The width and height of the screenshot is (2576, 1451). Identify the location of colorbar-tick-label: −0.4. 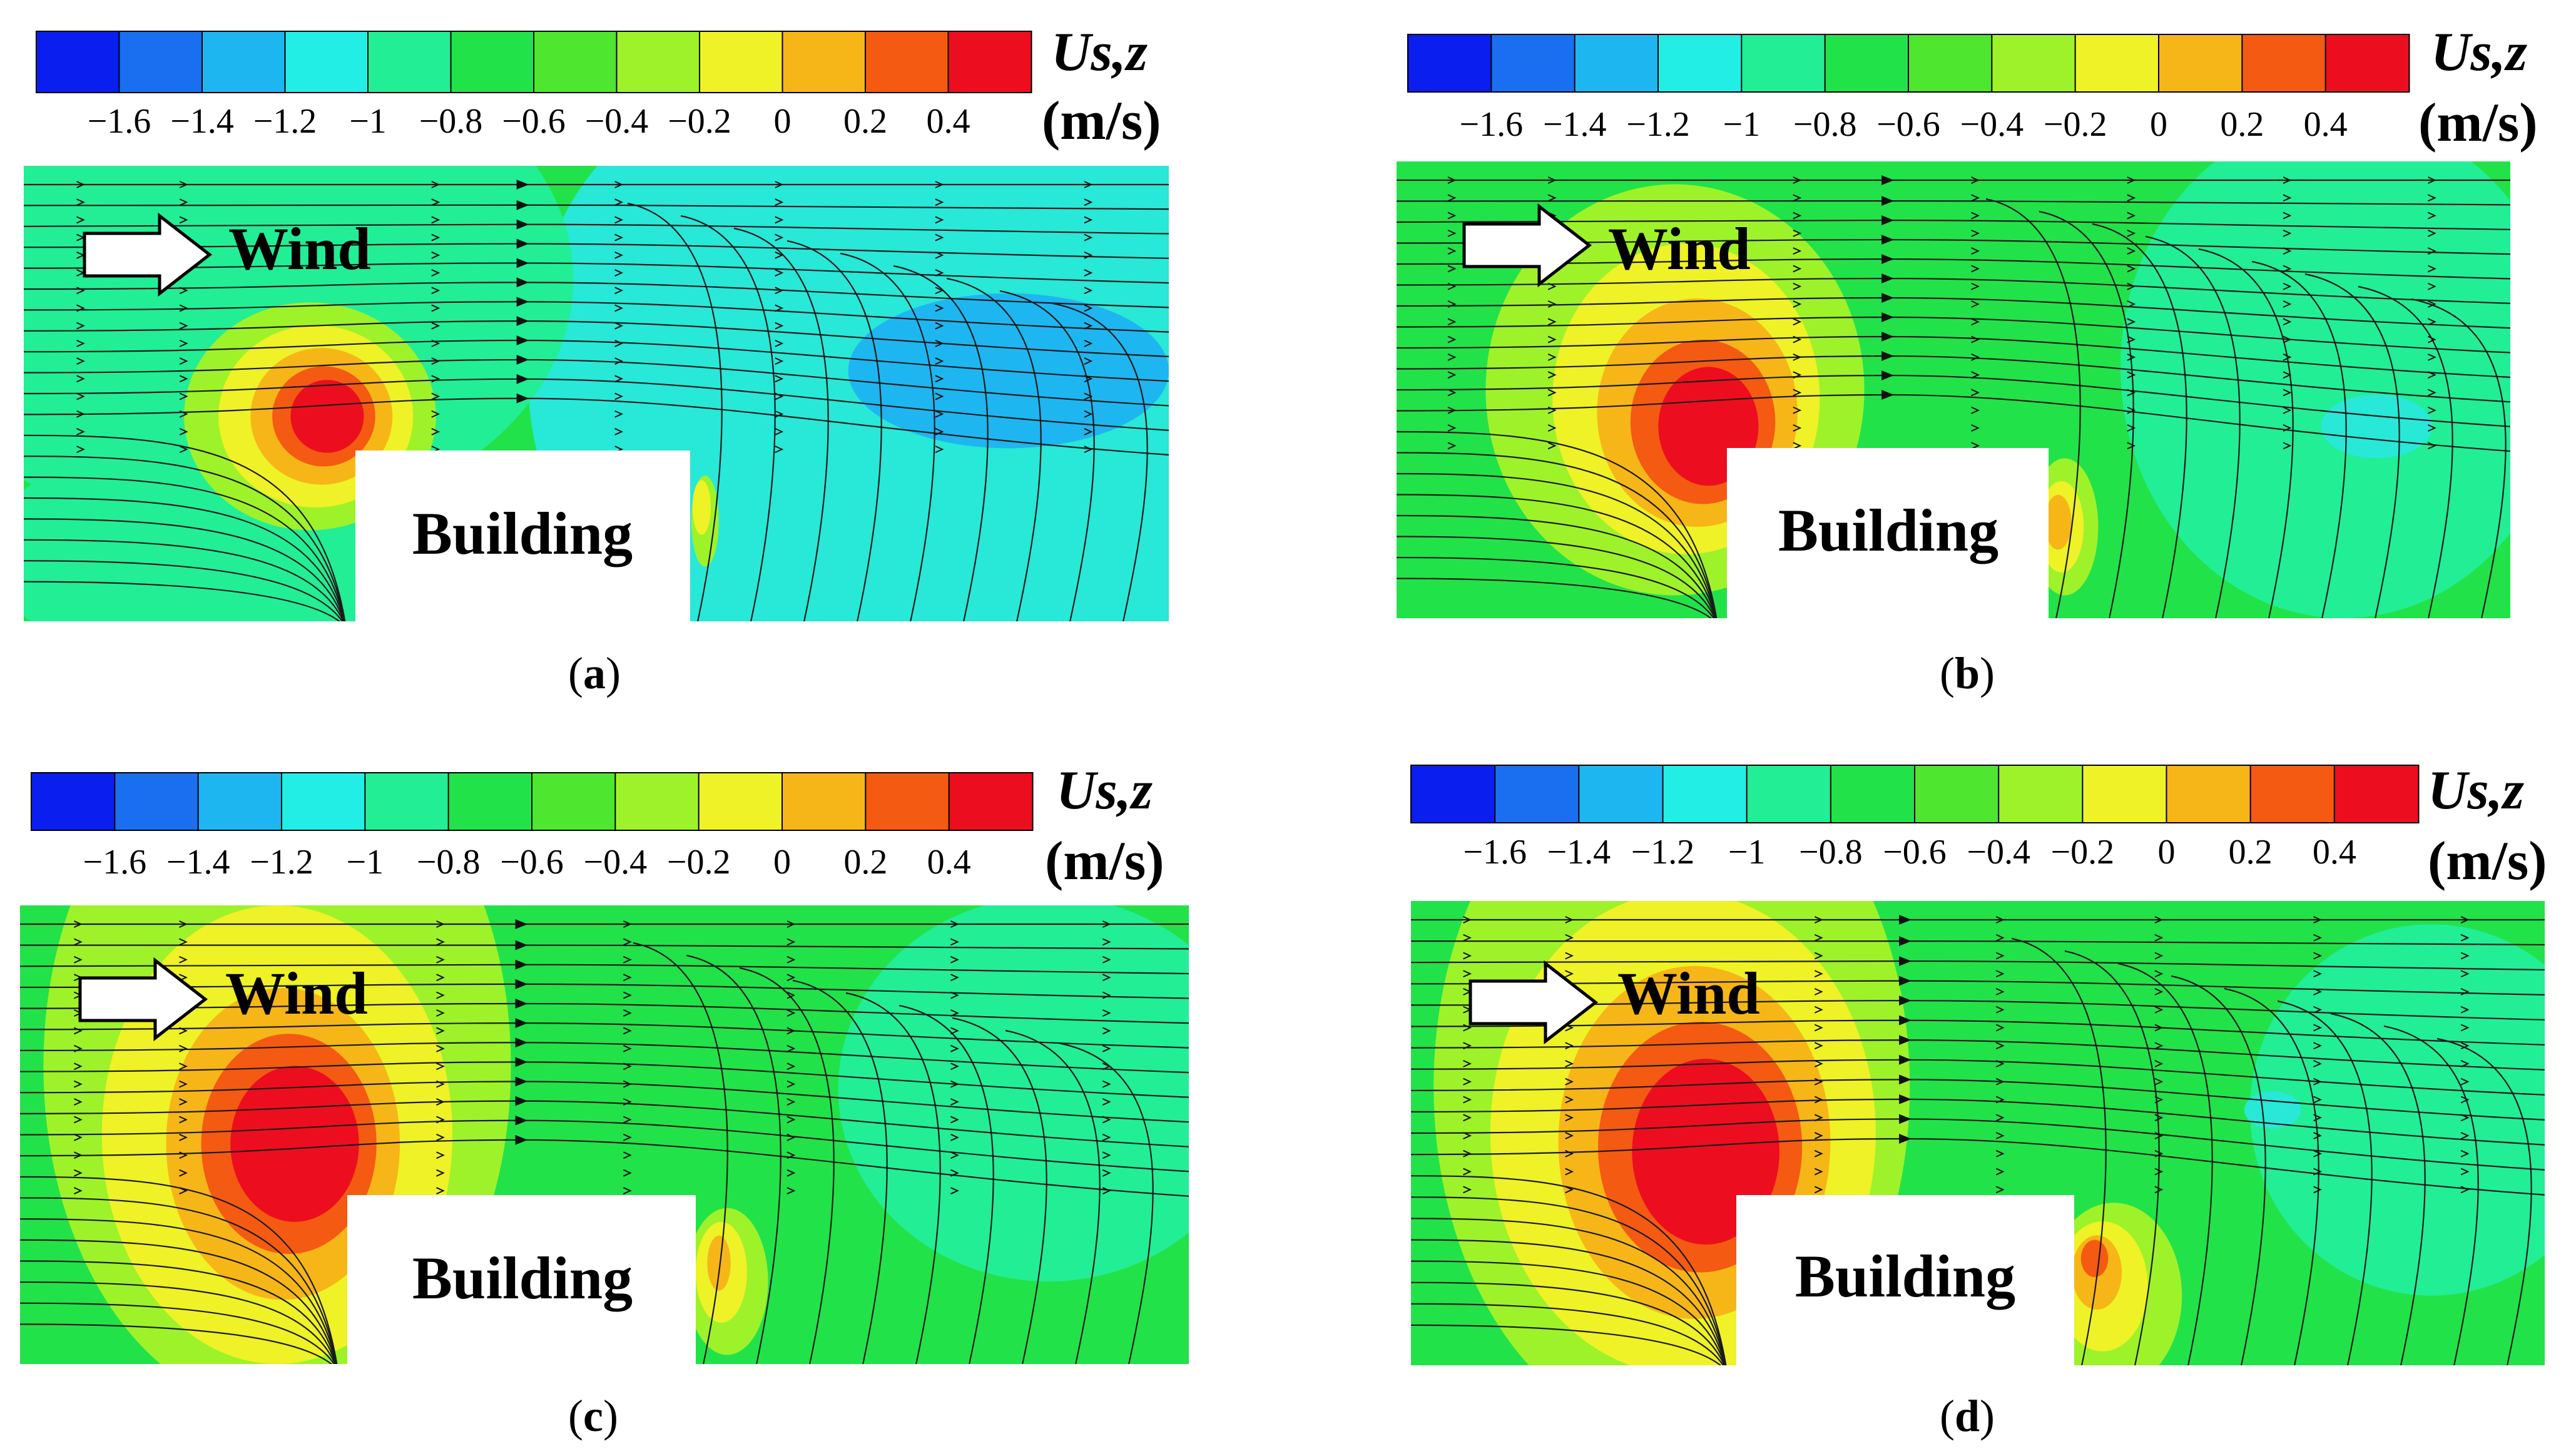
(617, 121).